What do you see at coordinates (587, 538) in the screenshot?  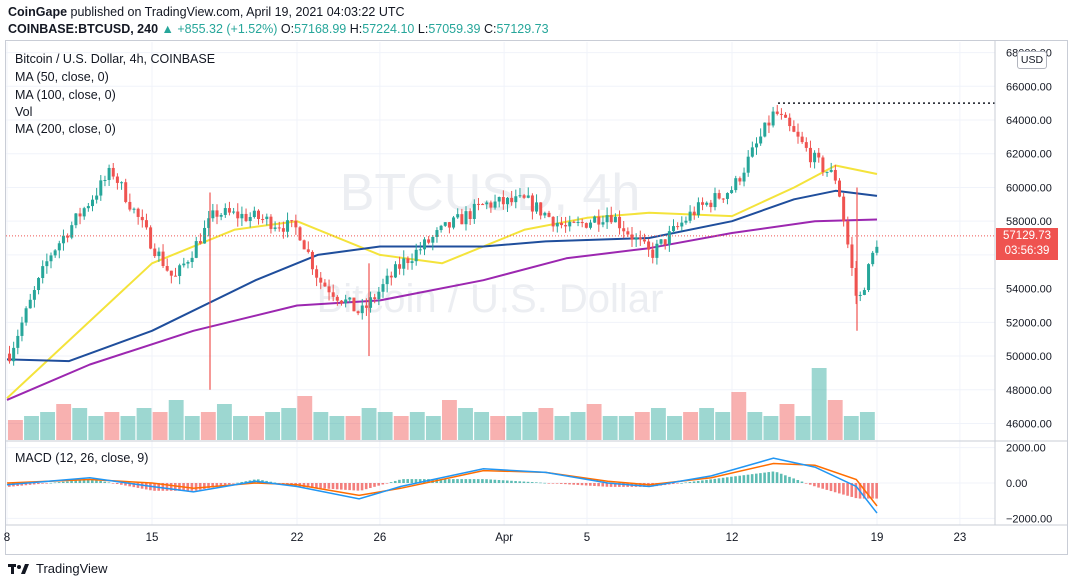 I see `time-tick-label: 5` at bounding box center [587, 538].